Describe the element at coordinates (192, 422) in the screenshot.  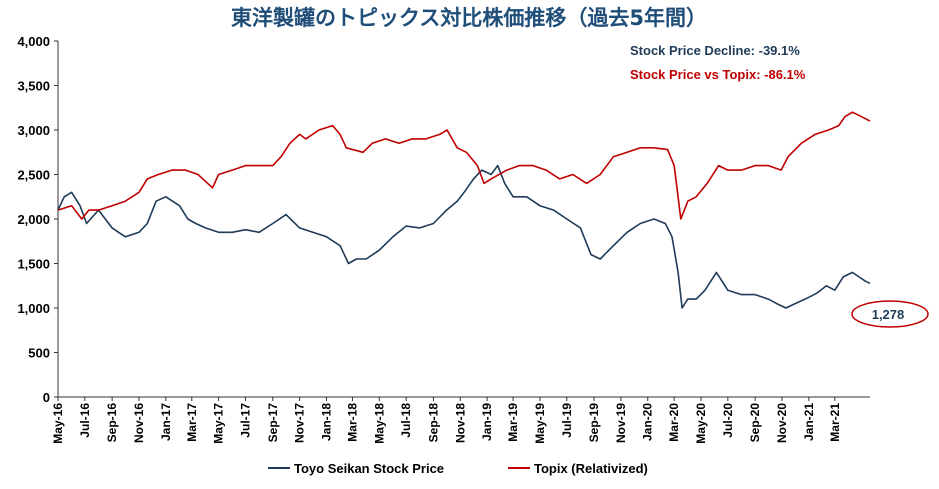
I see `x-tick-label: Mar-17` at that location.